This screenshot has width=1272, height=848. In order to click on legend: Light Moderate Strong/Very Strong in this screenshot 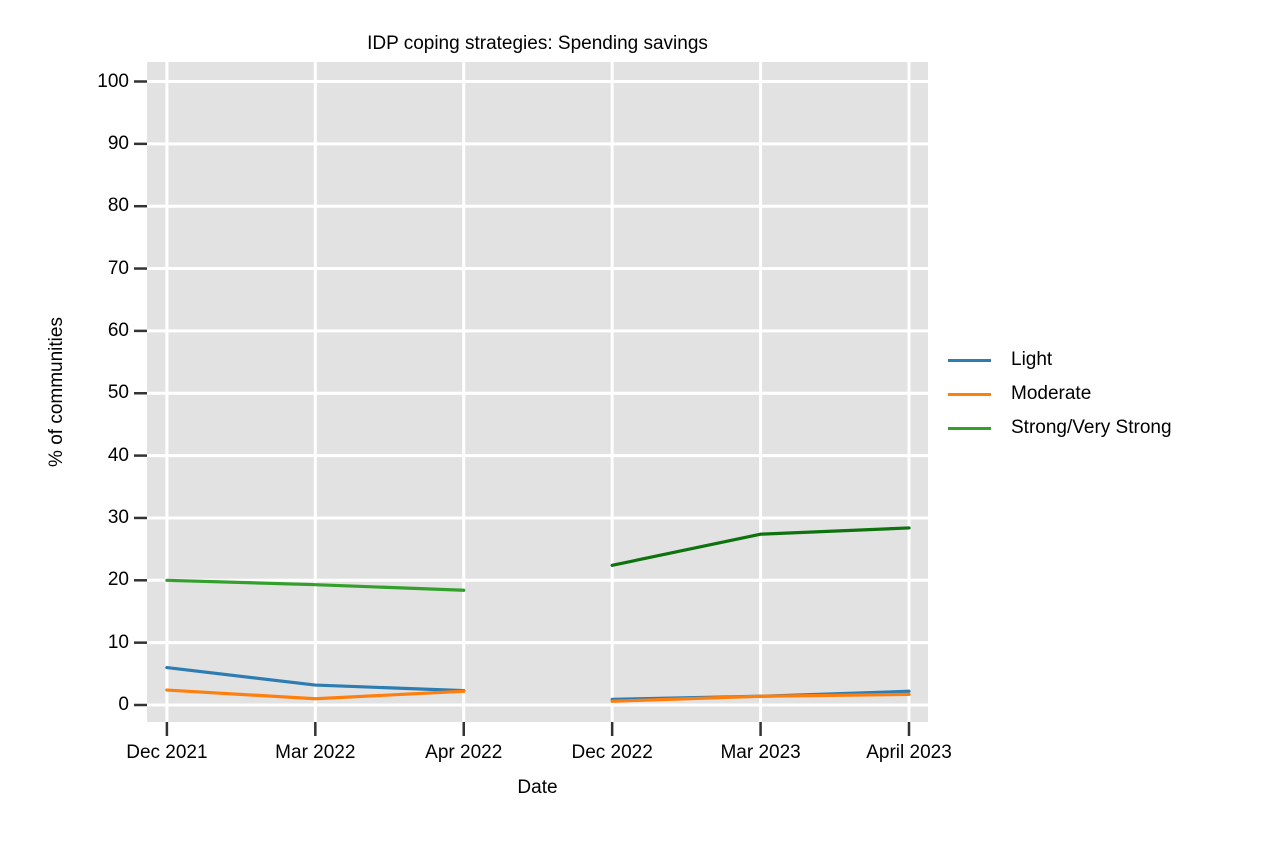, I will do `click(1060, 394)`.